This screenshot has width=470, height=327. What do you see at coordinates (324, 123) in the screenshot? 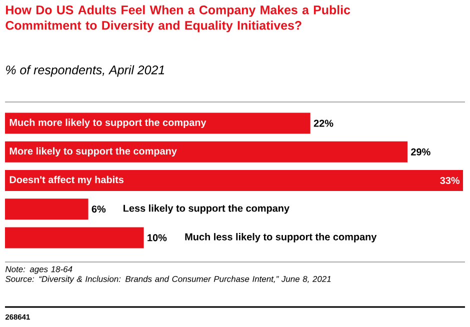
I see `data-label: 22%` at bounding box center [324, 123].